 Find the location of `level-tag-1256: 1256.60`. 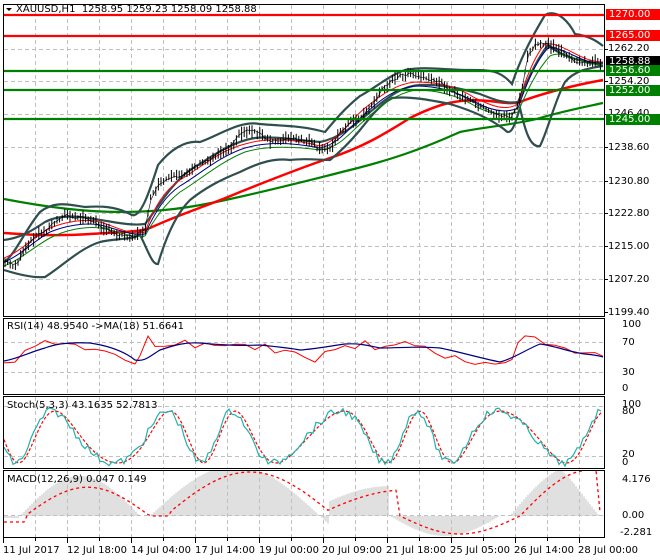

level-tag-1256: 1256.60 is located at coordinates (633, 70).